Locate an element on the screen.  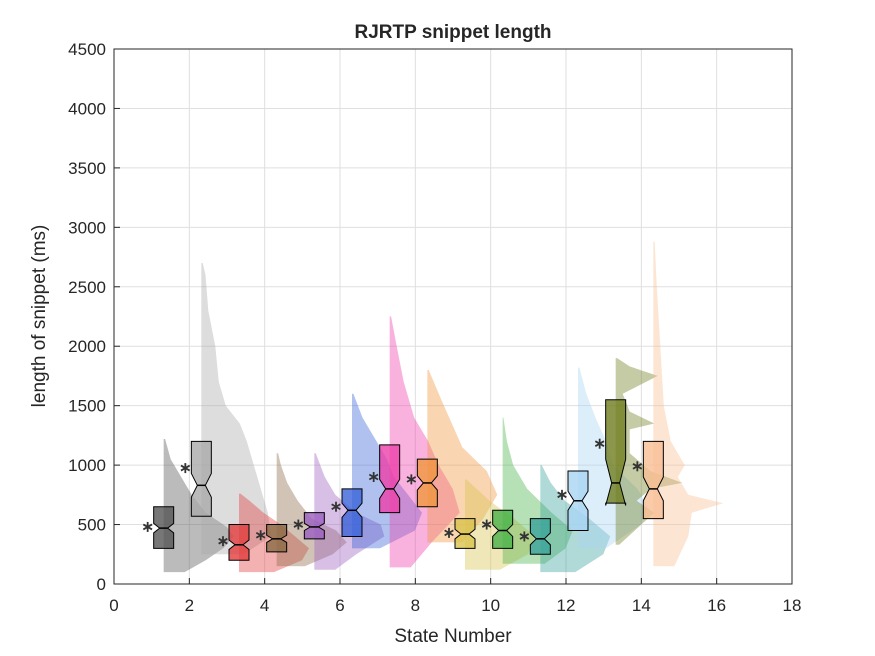
notched-boxplots is located at coordinates (408, 480).